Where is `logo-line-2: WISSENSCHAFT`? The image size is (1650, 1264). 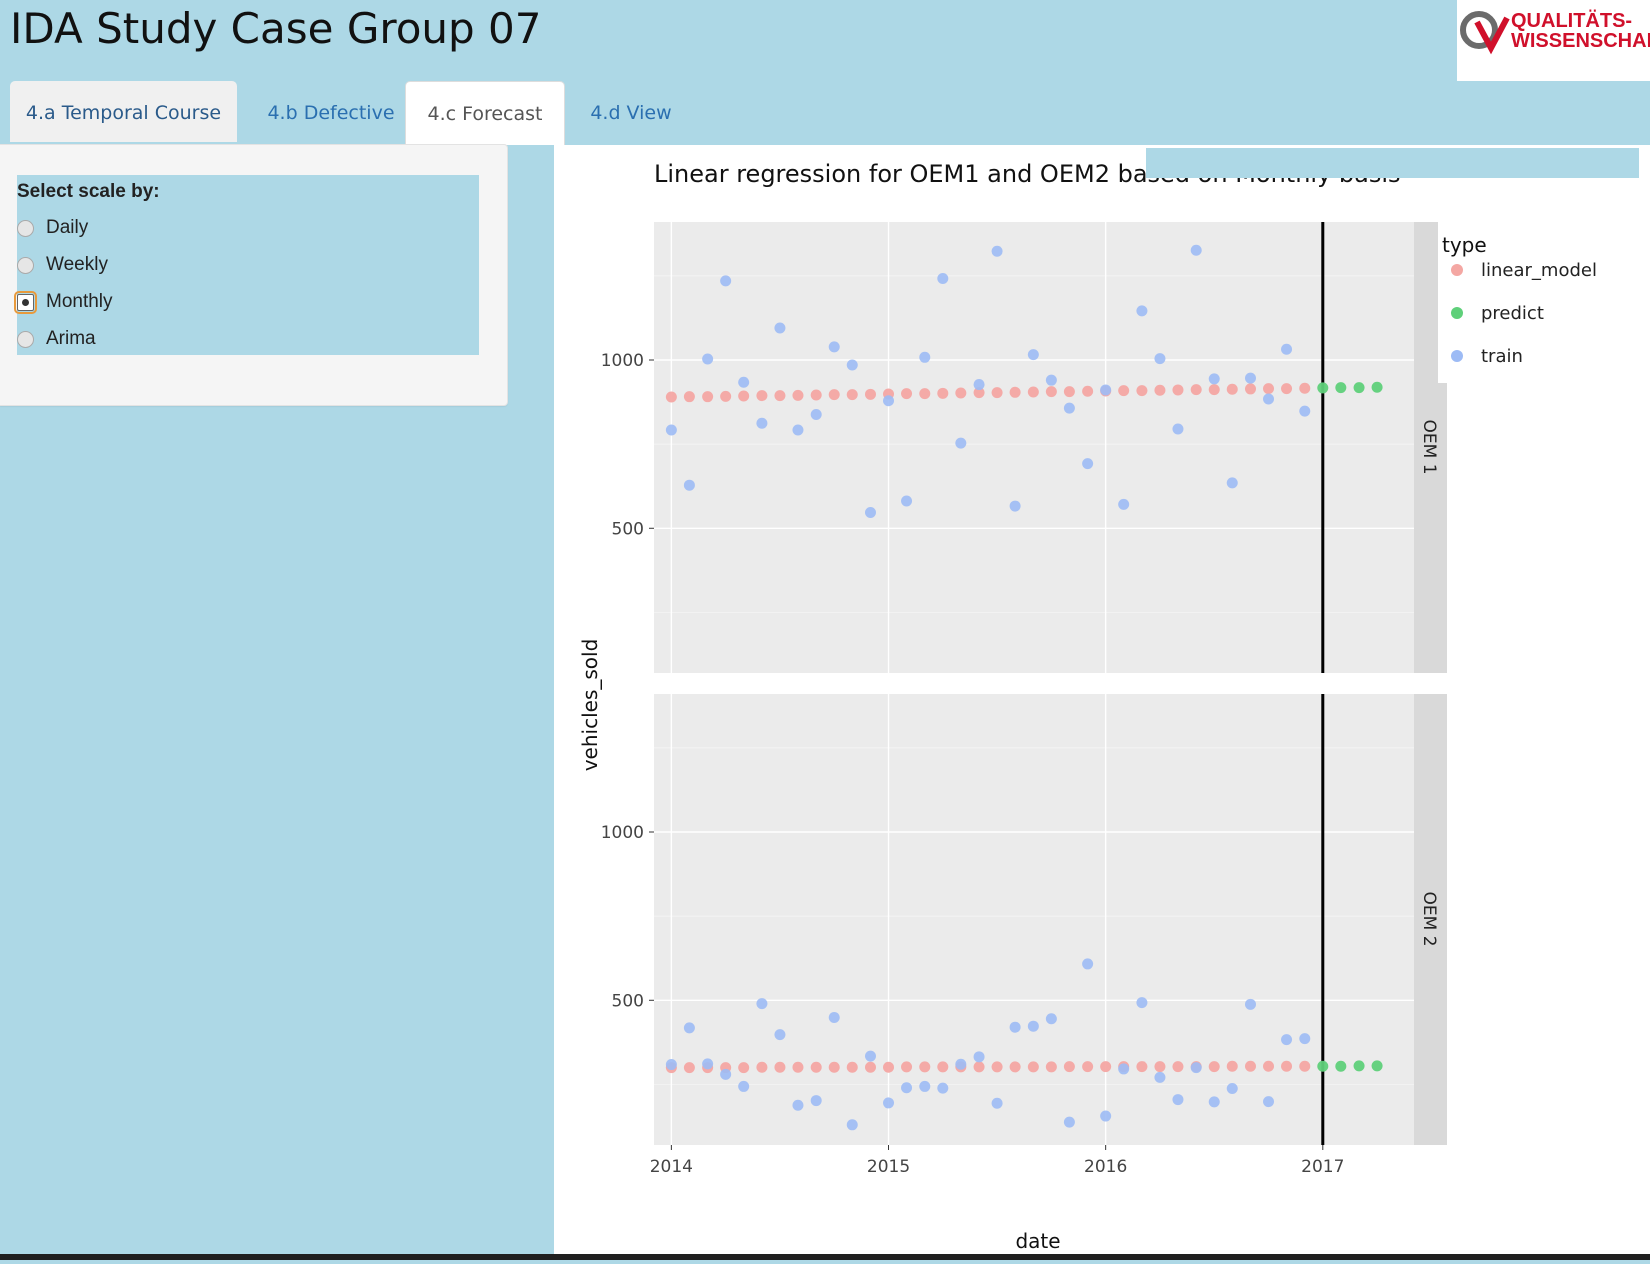 logo-line-2: WISSENSCHAFT is located at coordinates (1580, 41).